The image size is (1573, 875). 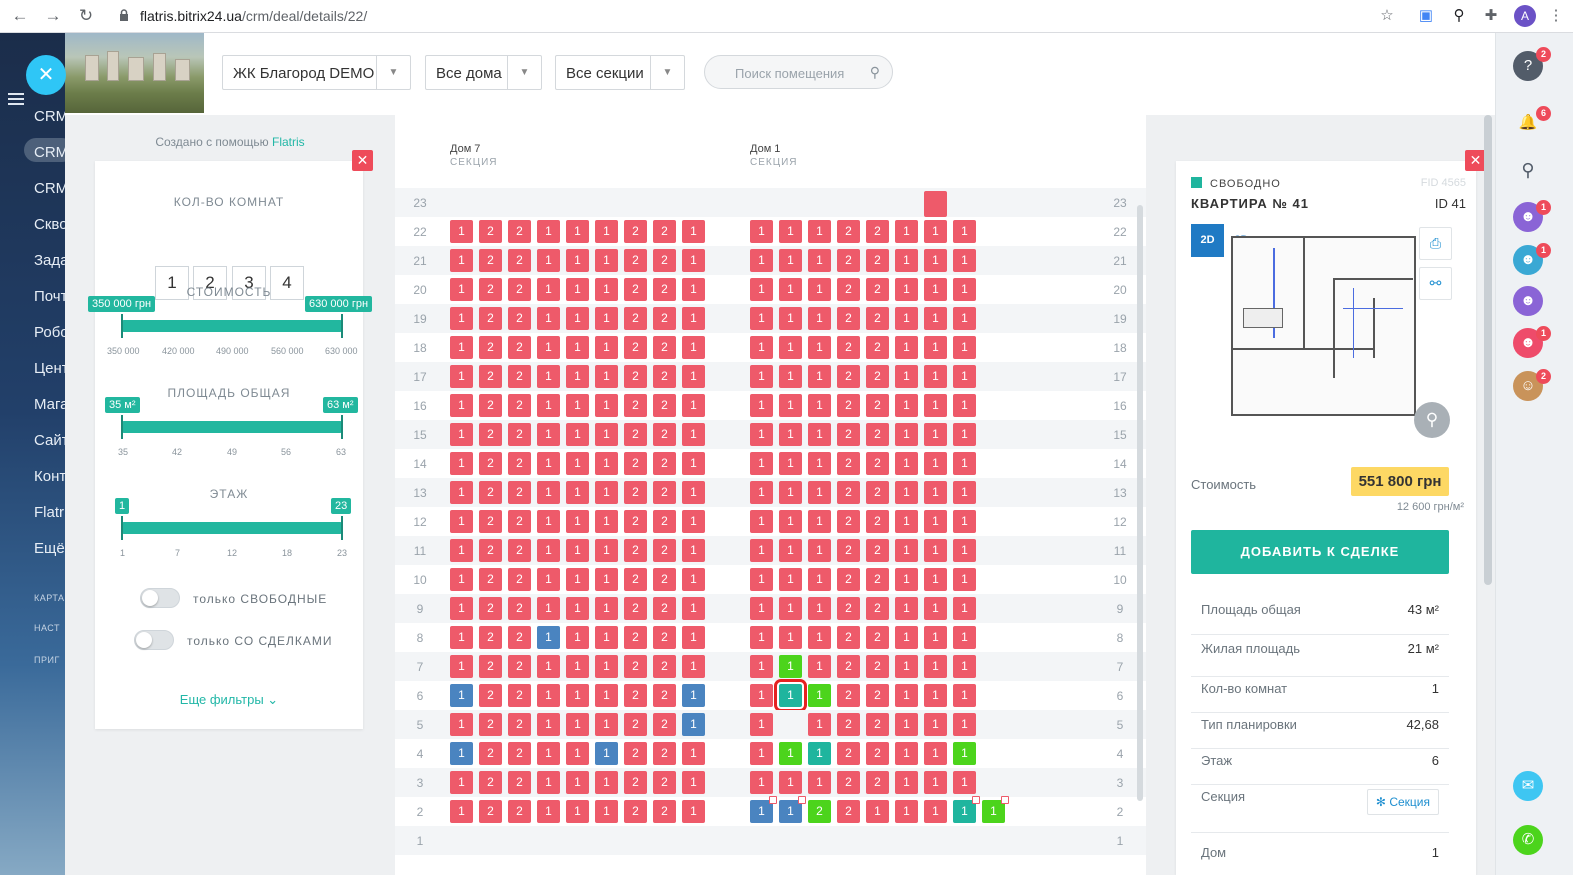 I want to click on menu-item-11: Конт, so click(x=49, y=476).